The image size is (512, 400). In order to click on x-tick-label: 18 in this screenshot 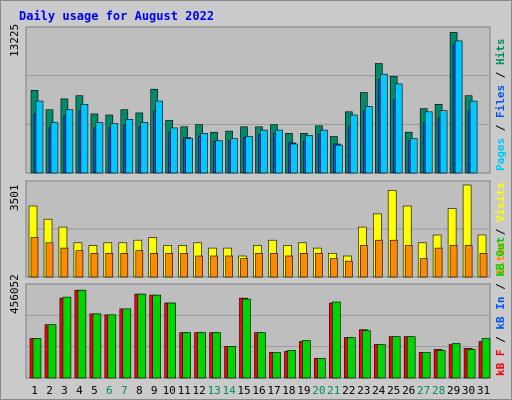, I will do `click(288, 390)`.